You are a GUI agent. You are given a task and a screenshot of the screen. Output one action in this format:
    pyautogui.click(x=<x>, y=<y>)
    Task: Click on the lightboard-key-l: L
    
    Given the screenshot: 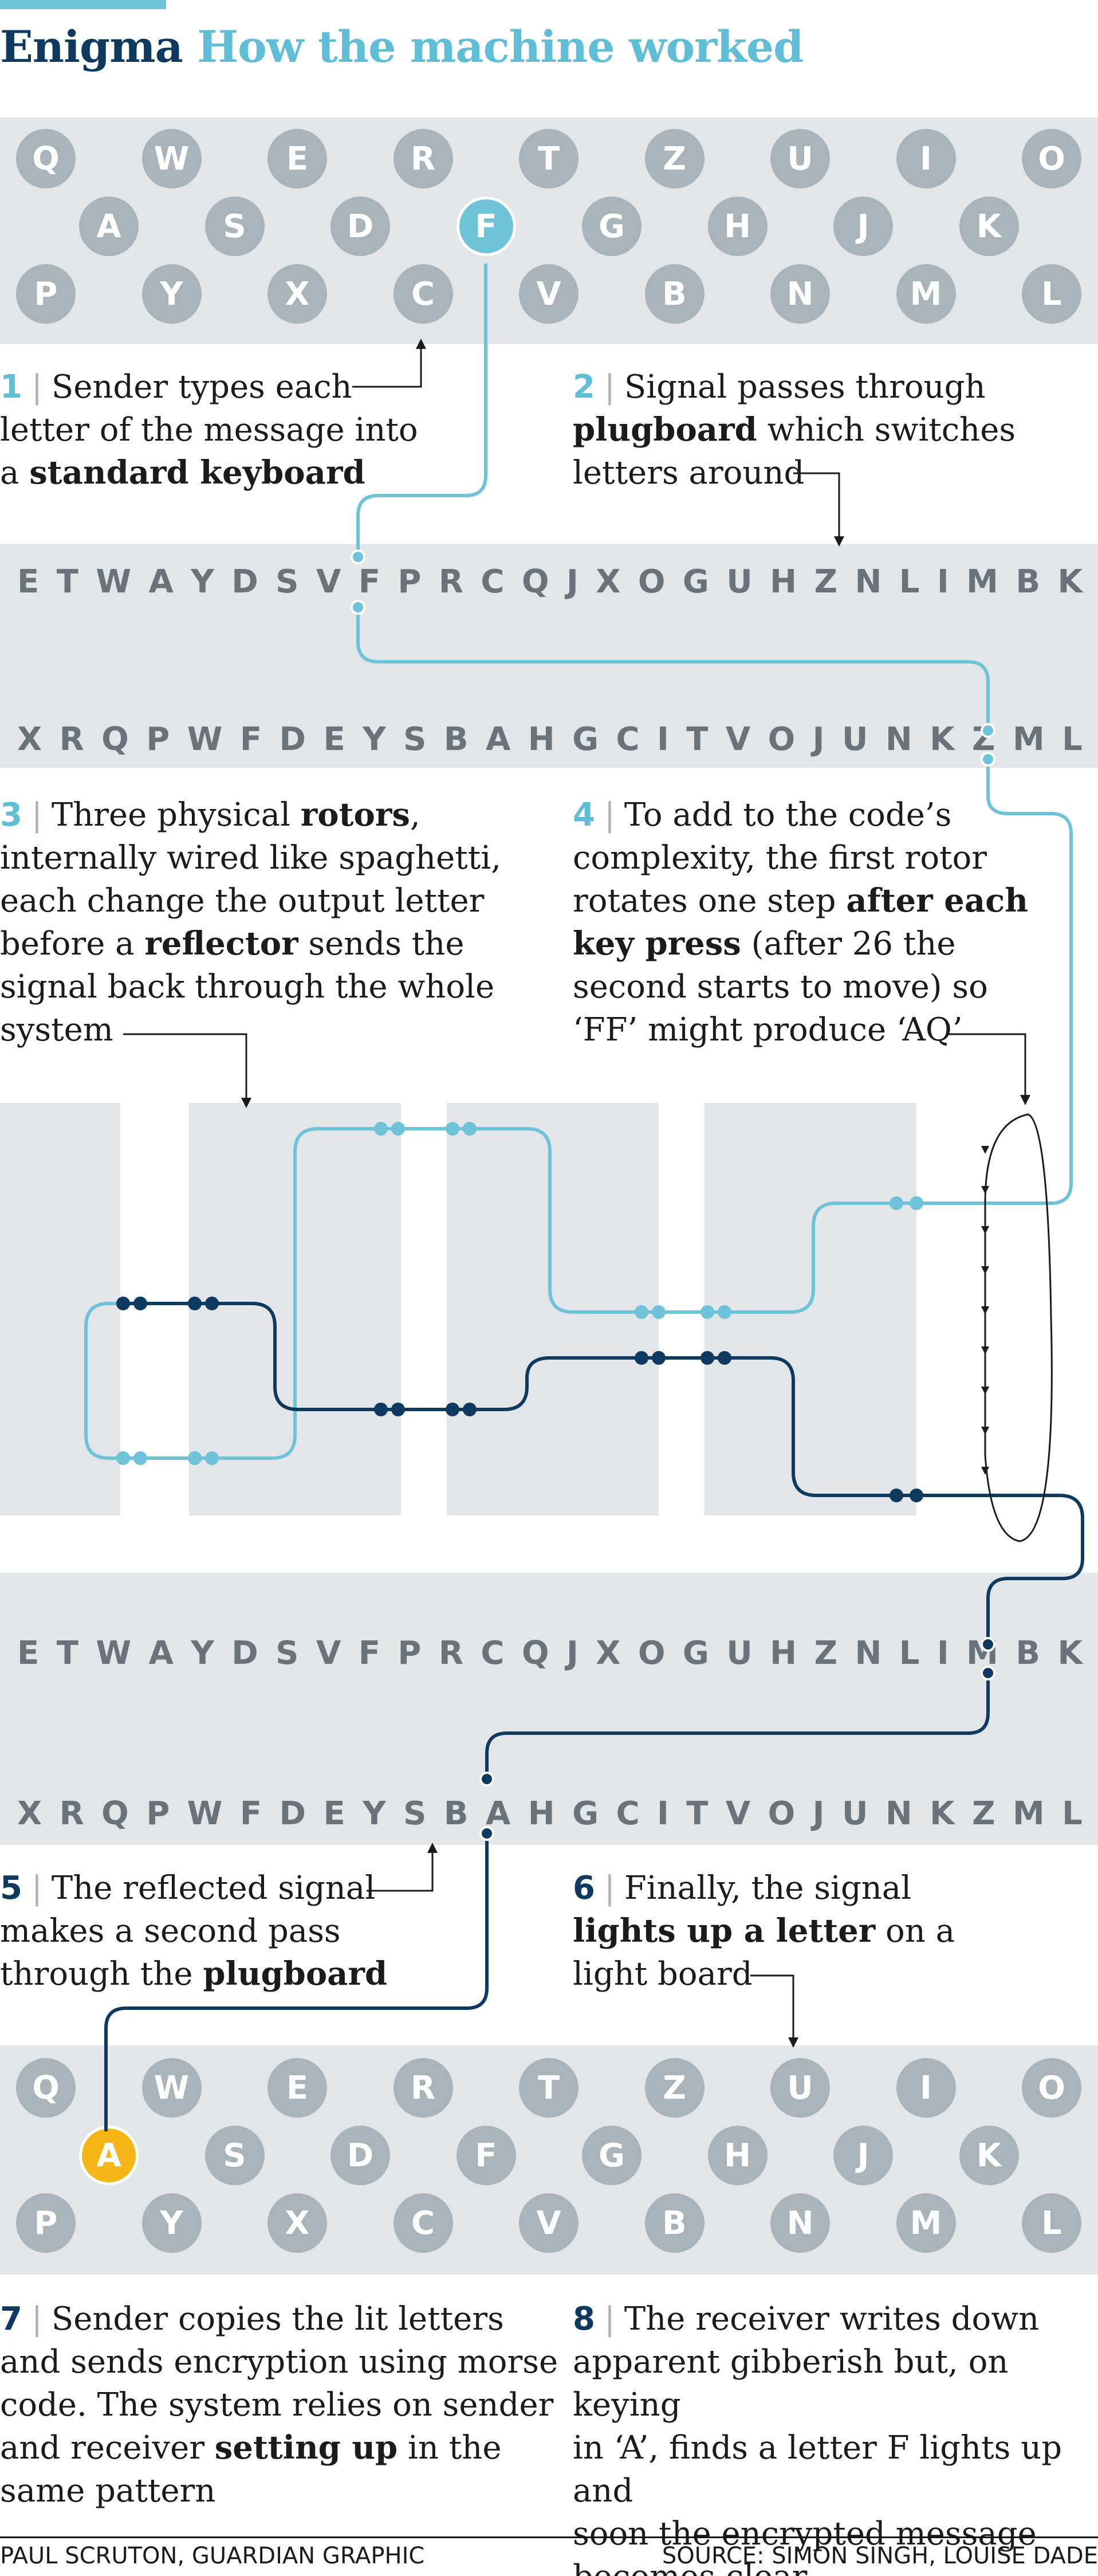 What is the action you would take?
    pyautogui.click(x=1052, y=2223)
    